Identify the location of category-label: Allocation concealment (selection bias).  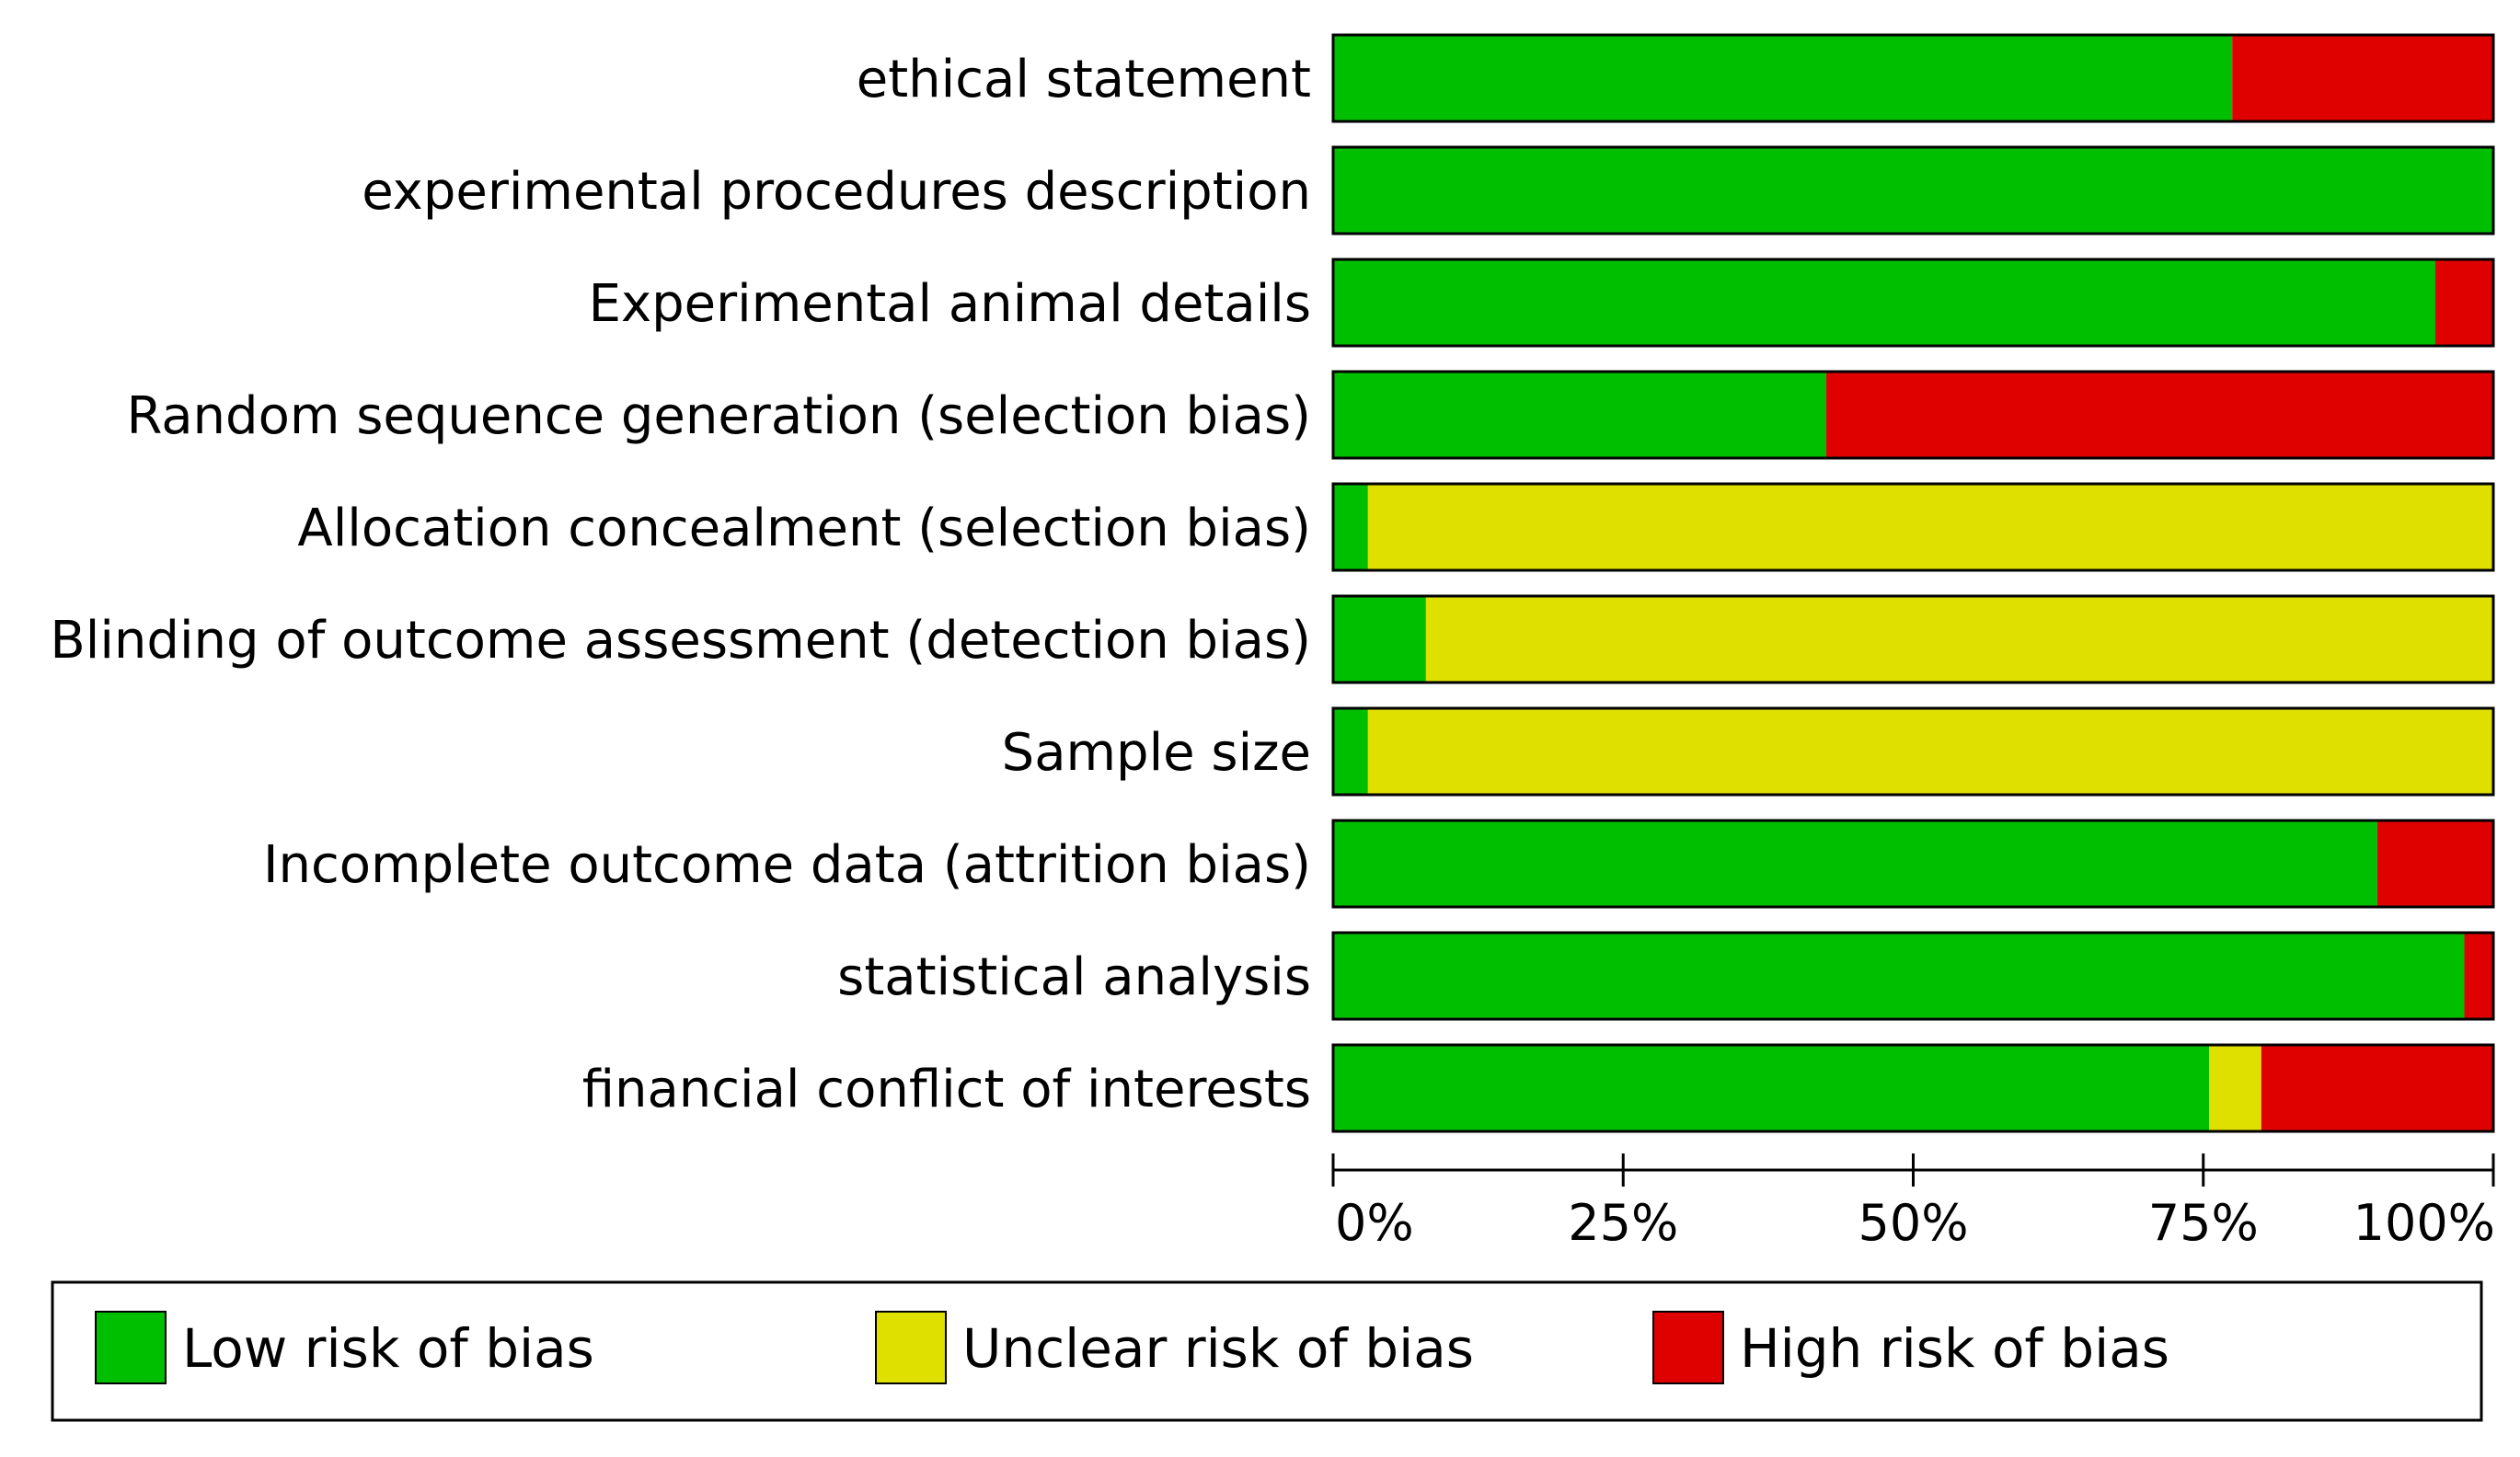
(804, 528).